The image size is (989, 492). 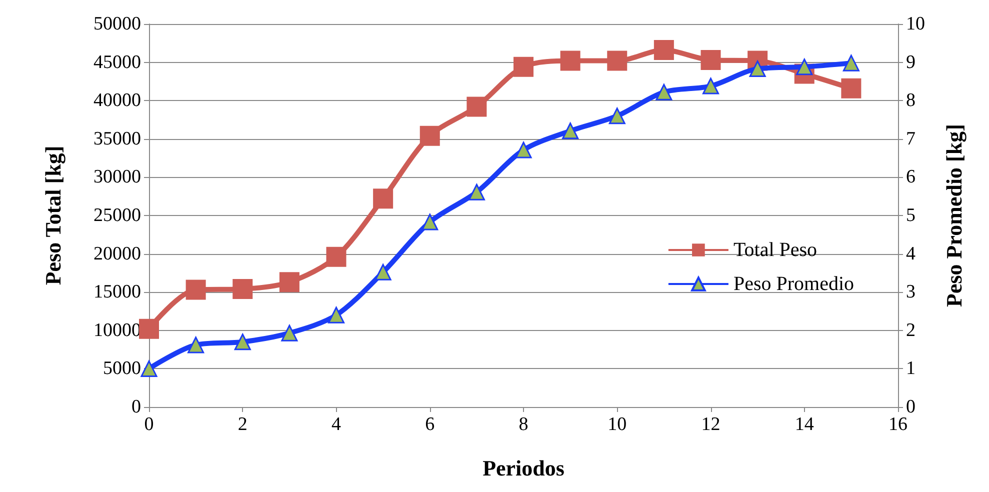 I want to click on y-tick-label: 0, so click(x=136, y=407).